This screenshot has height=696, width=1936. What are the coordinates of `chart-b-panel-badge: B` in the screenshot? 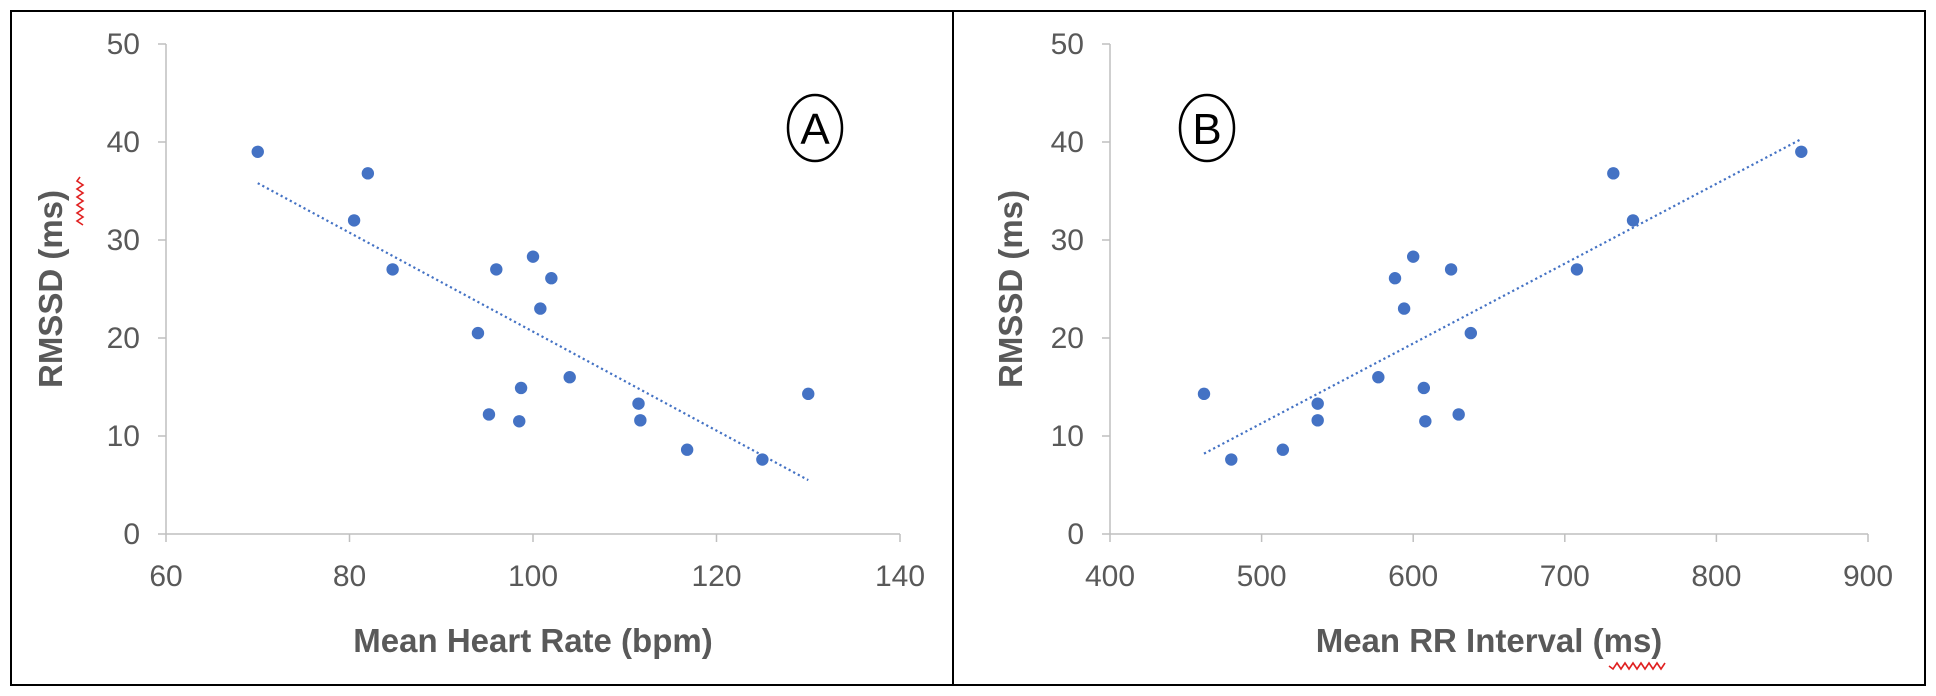 It's located at (1207, 128).